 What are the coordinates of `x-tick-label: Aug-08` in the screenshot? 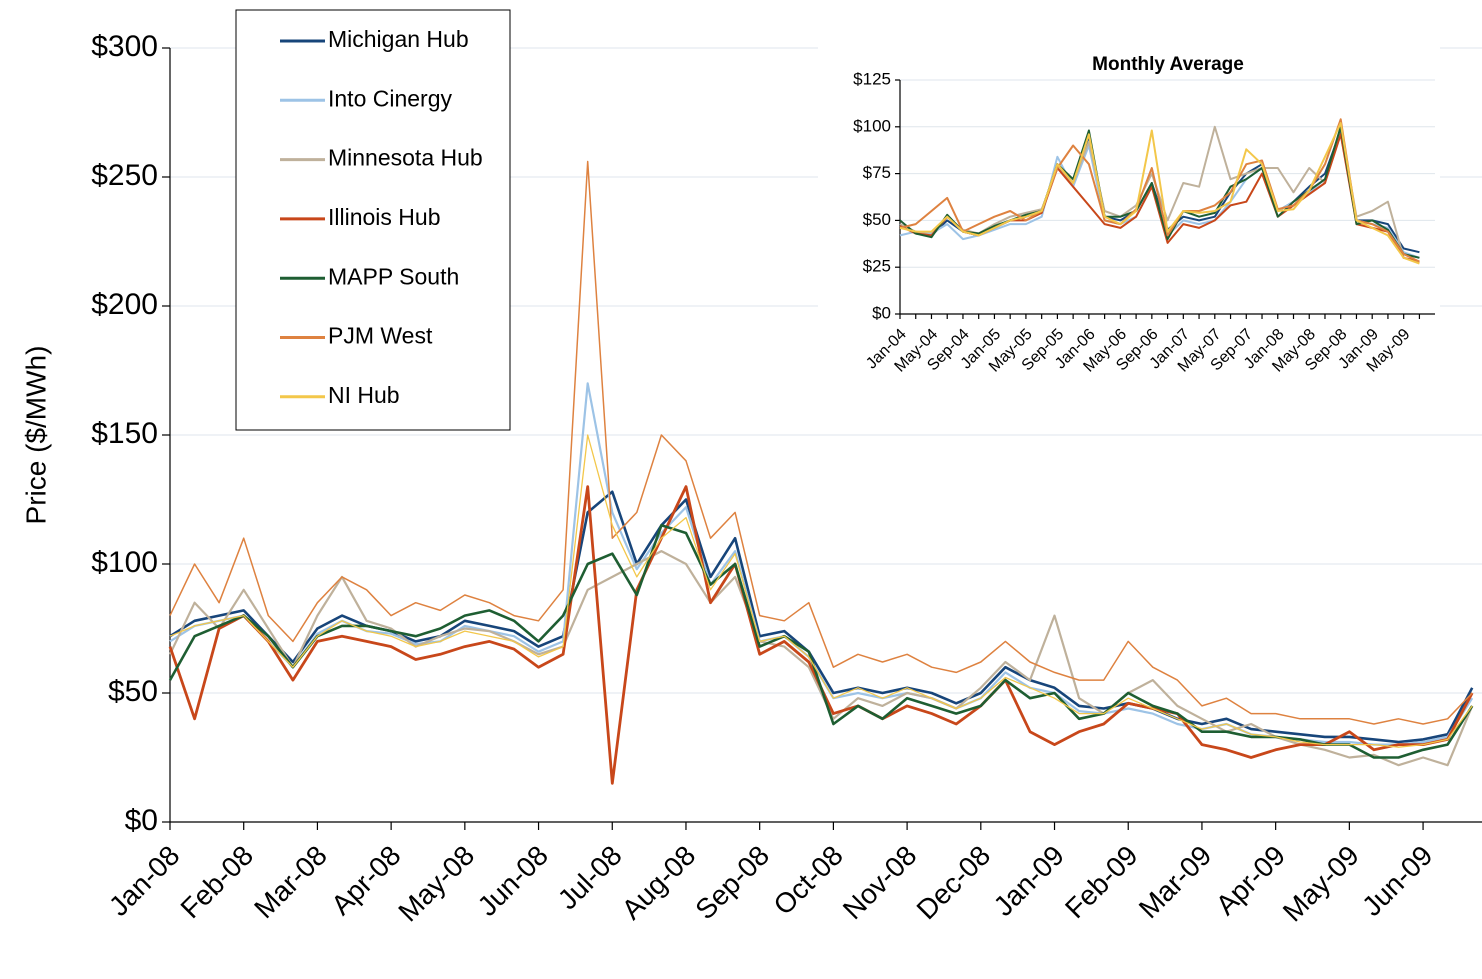 It's located at (659, 883).